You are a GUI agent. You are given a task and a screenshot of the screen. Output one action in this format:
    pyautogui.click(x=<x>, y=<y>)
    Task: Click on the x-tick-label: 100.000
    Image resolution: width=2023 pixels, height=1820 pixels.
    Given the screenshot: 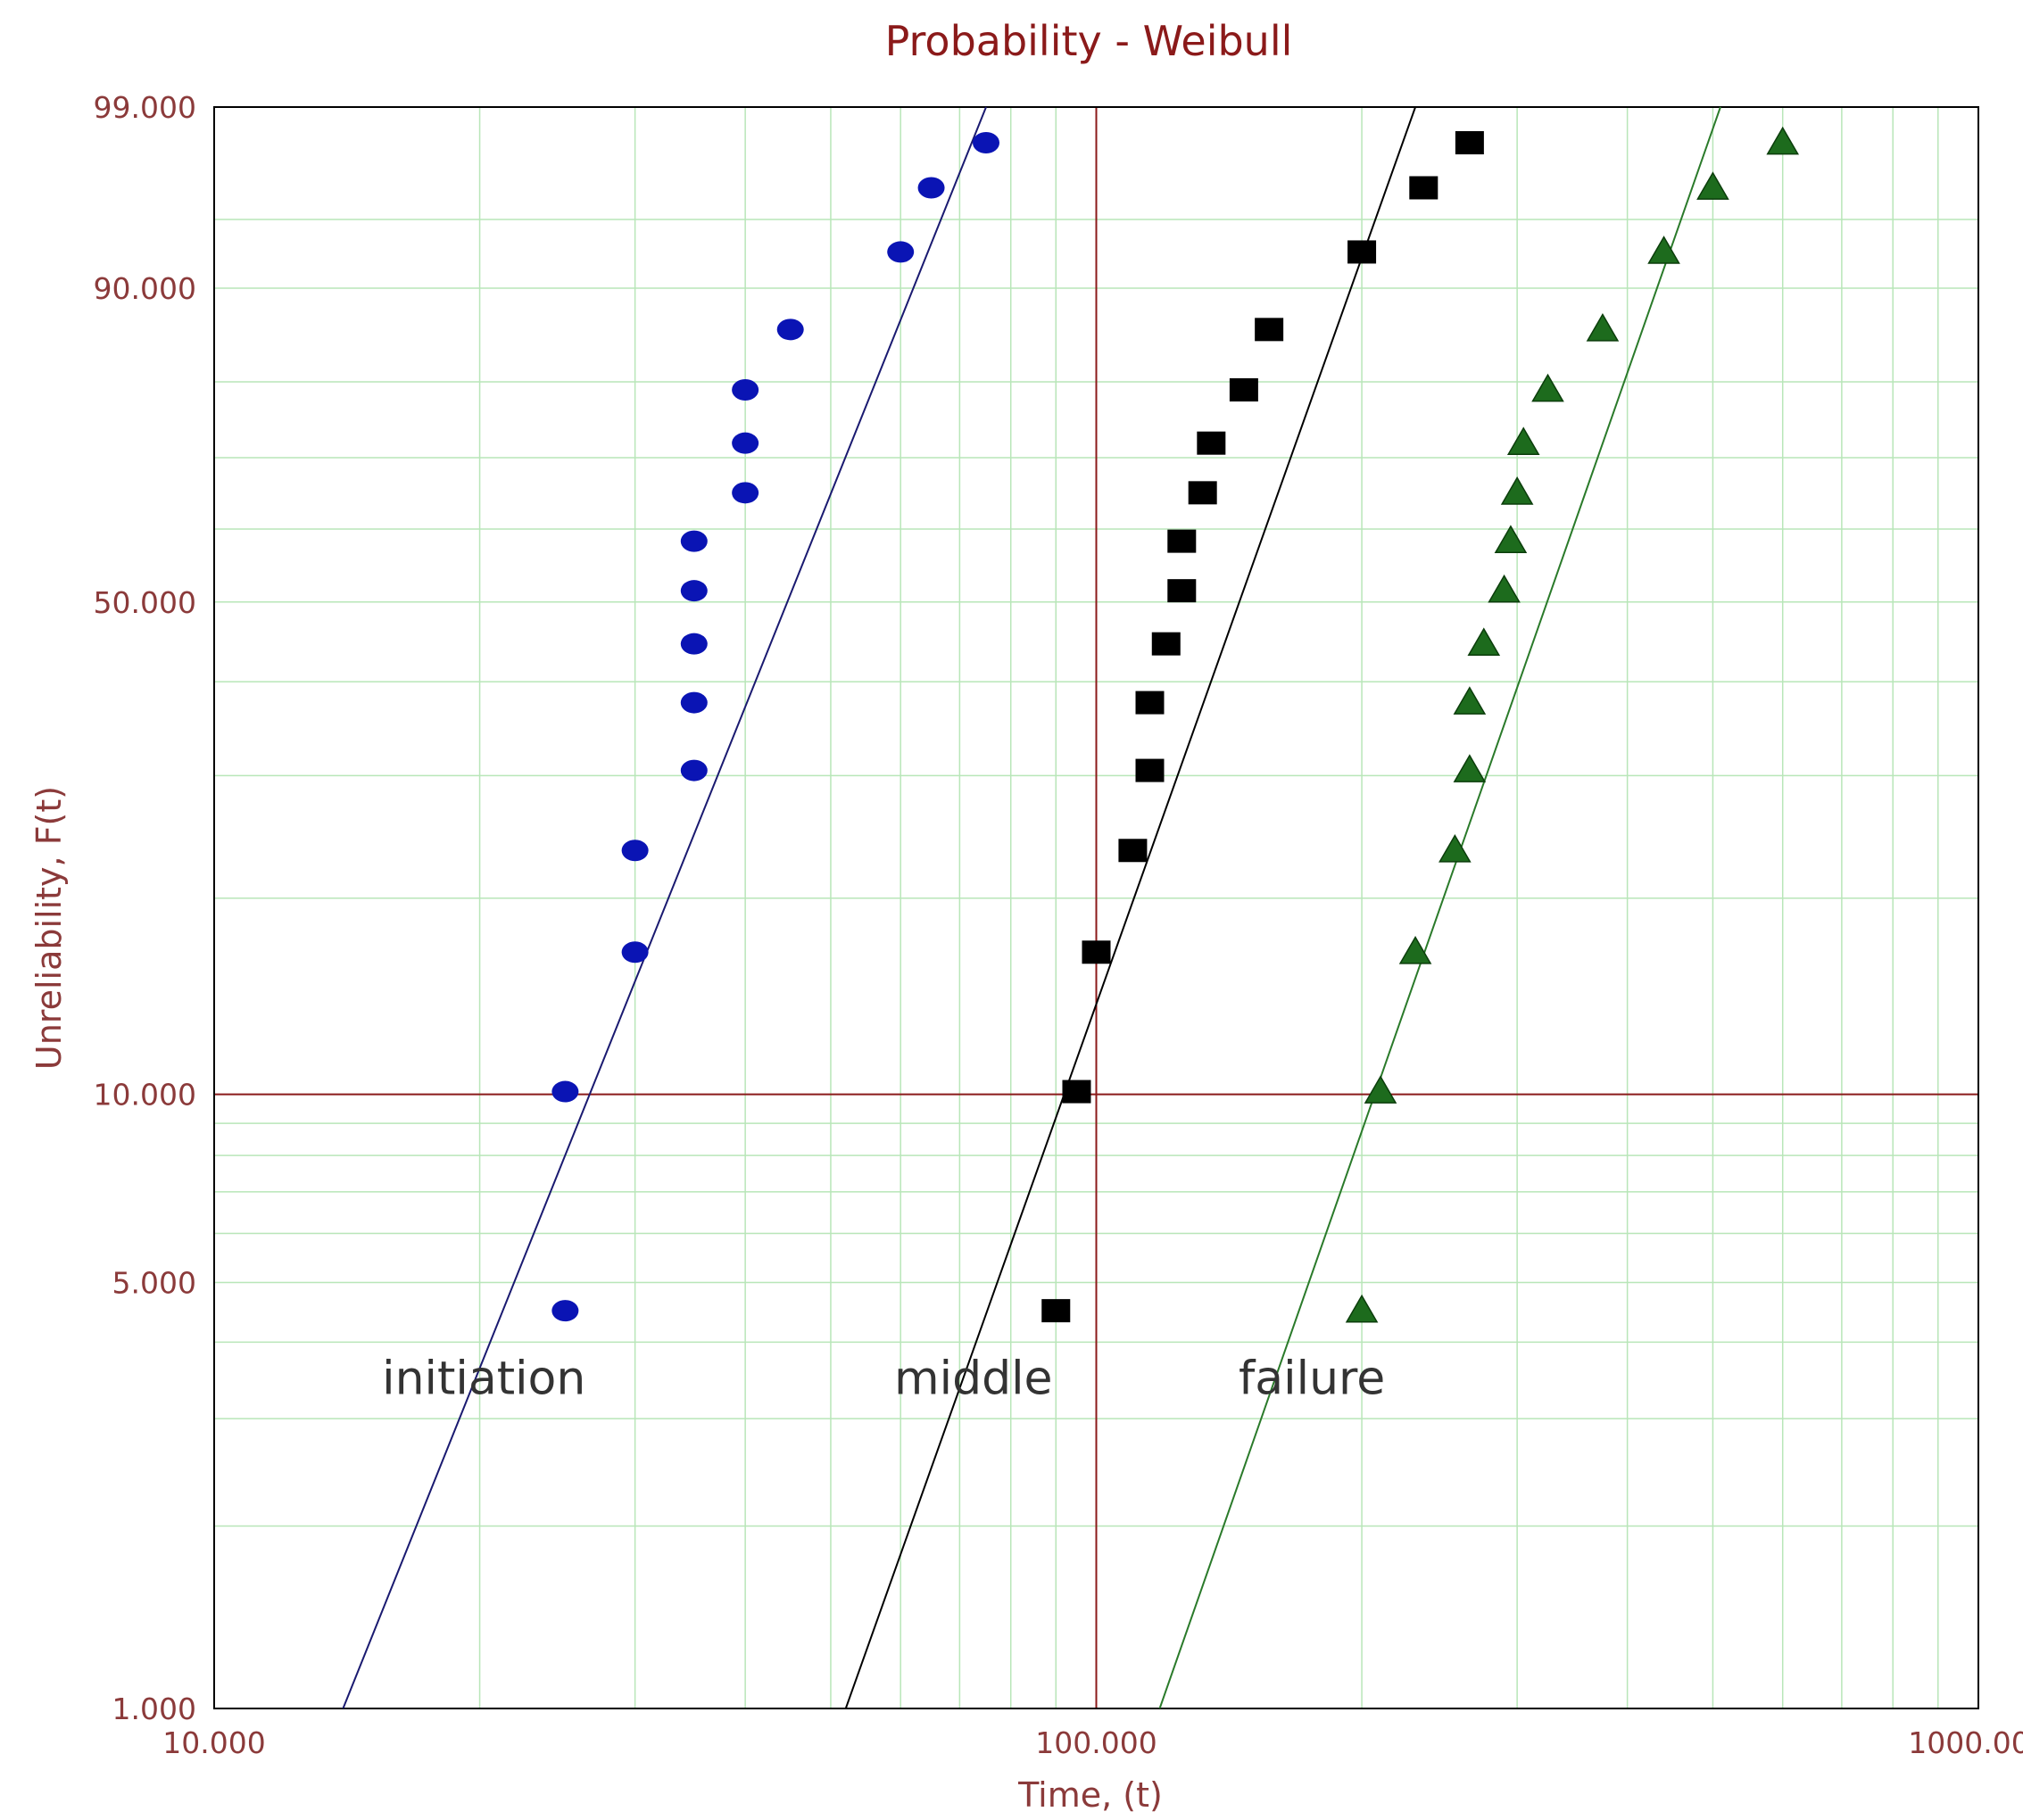 What is the action you would take?
    pyautogui.click(x=1096, y=1743)
    